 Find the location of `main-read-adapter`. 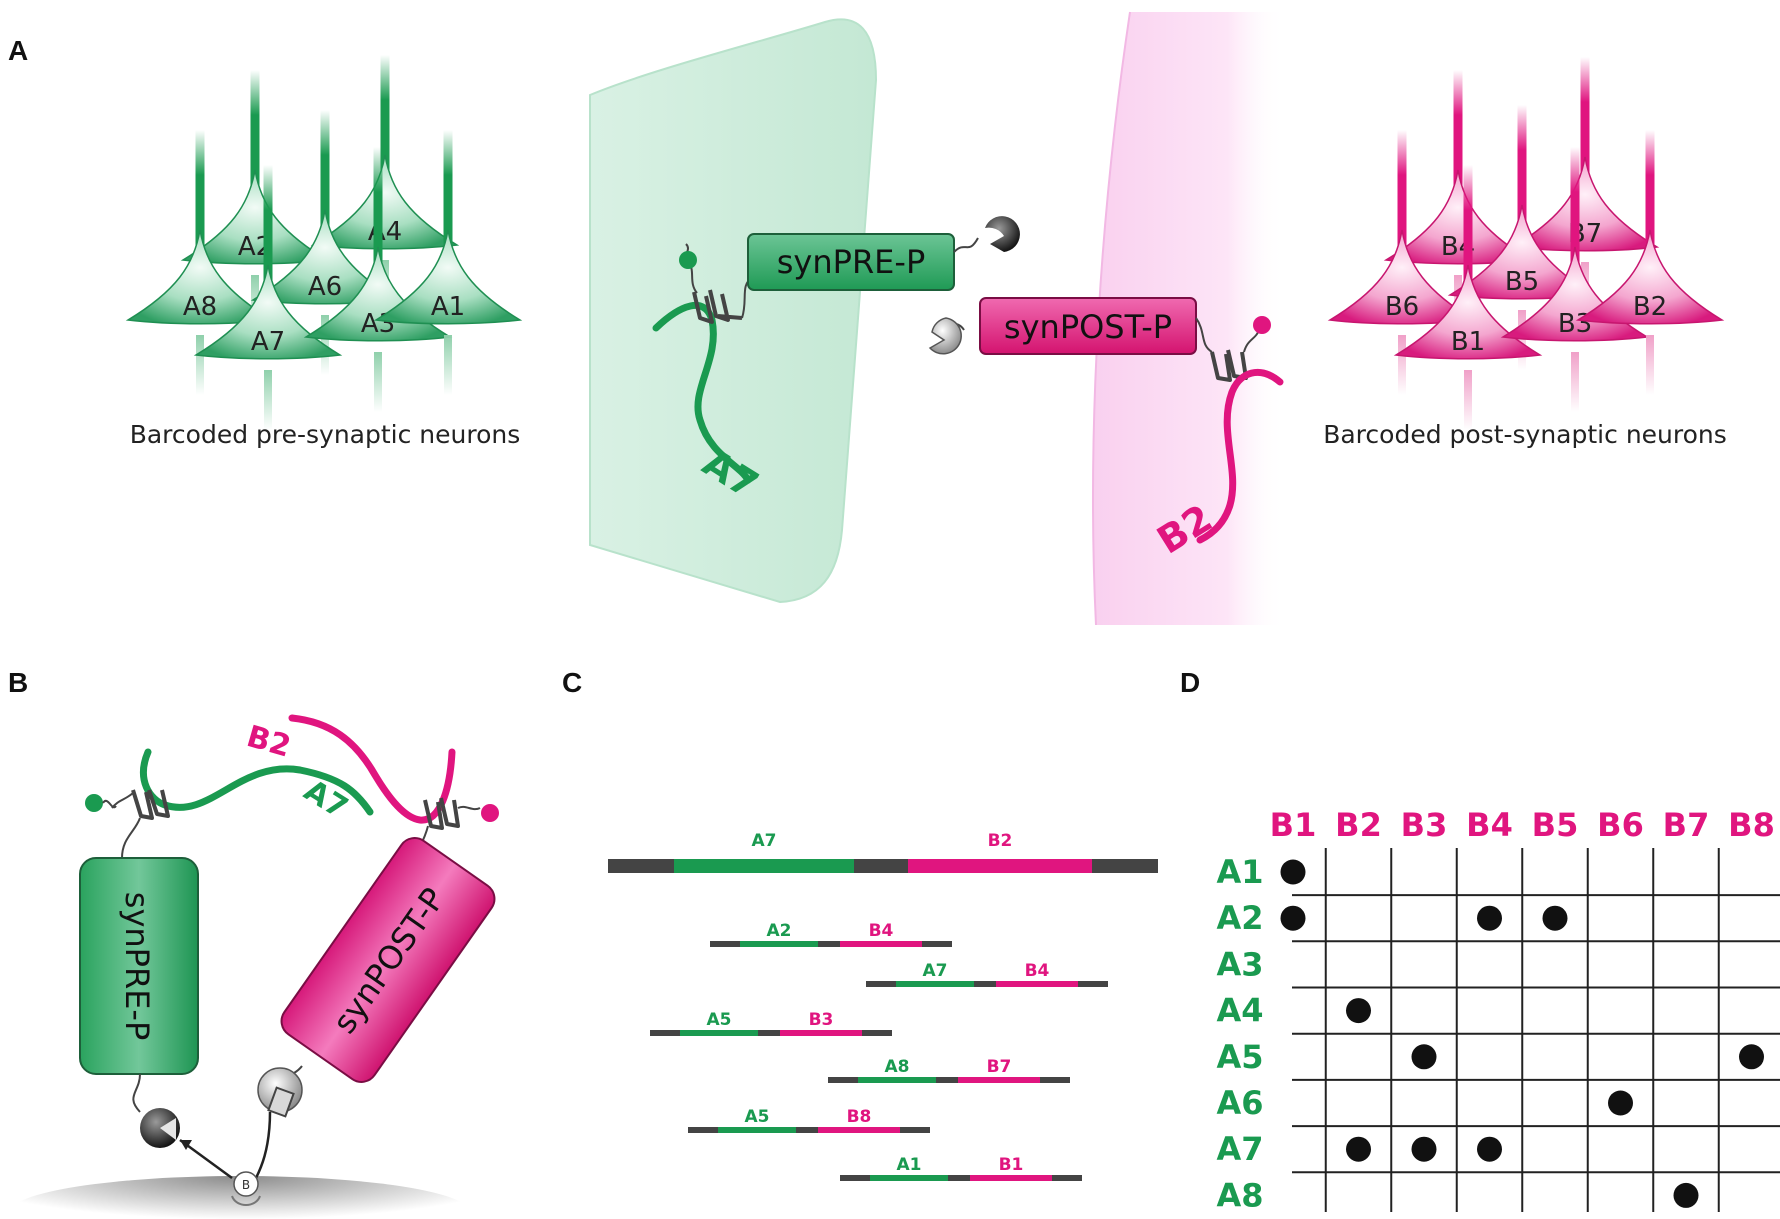

main-read-adapter is located at coordinates (1125, 866).